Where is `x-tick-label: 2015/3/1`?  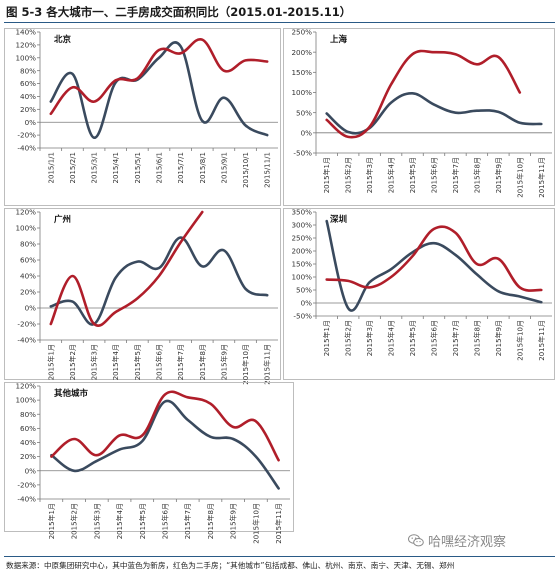 x-tick-label: 2015/3/1 is located at coordinates (95, 167).